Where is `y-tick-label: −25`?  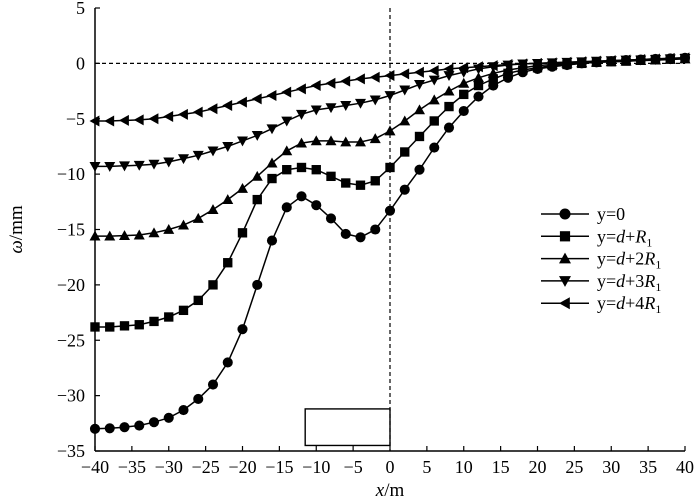 y-tick-label: −25 is located at coordinates (71, 340).